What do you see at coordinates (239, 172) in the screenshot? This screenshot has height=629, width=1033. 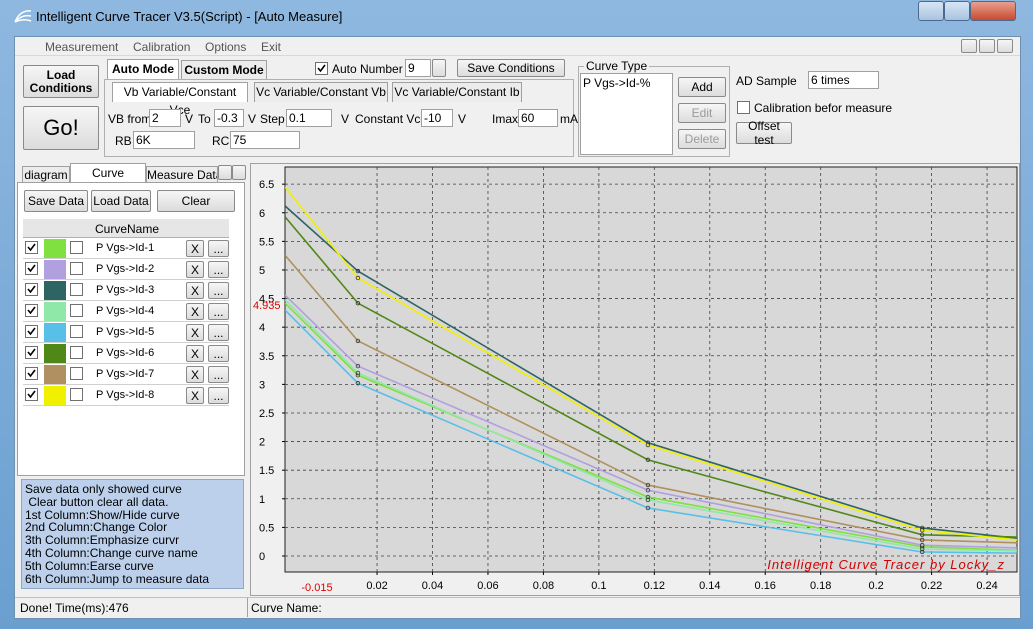 I see `tab-scroll-right` at bounding box center [239, 172].